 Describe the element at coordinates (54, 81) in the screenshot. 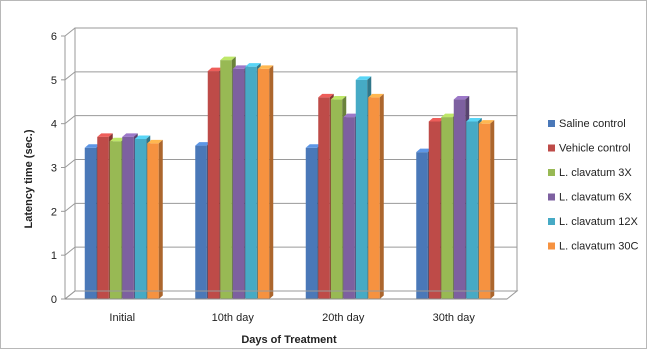

I see `y-tick-label: 5` at that location.